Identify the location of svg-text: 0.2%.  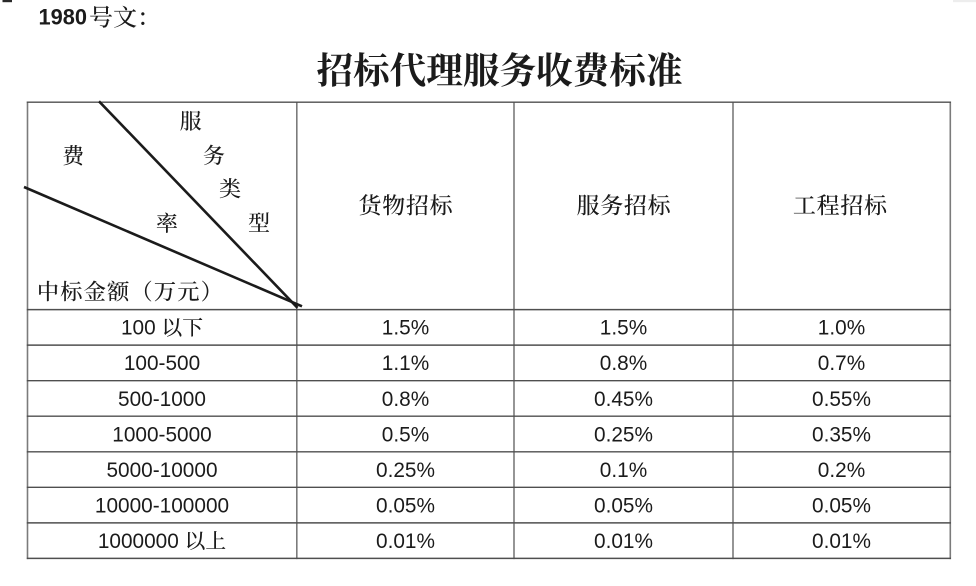
(841, 470).